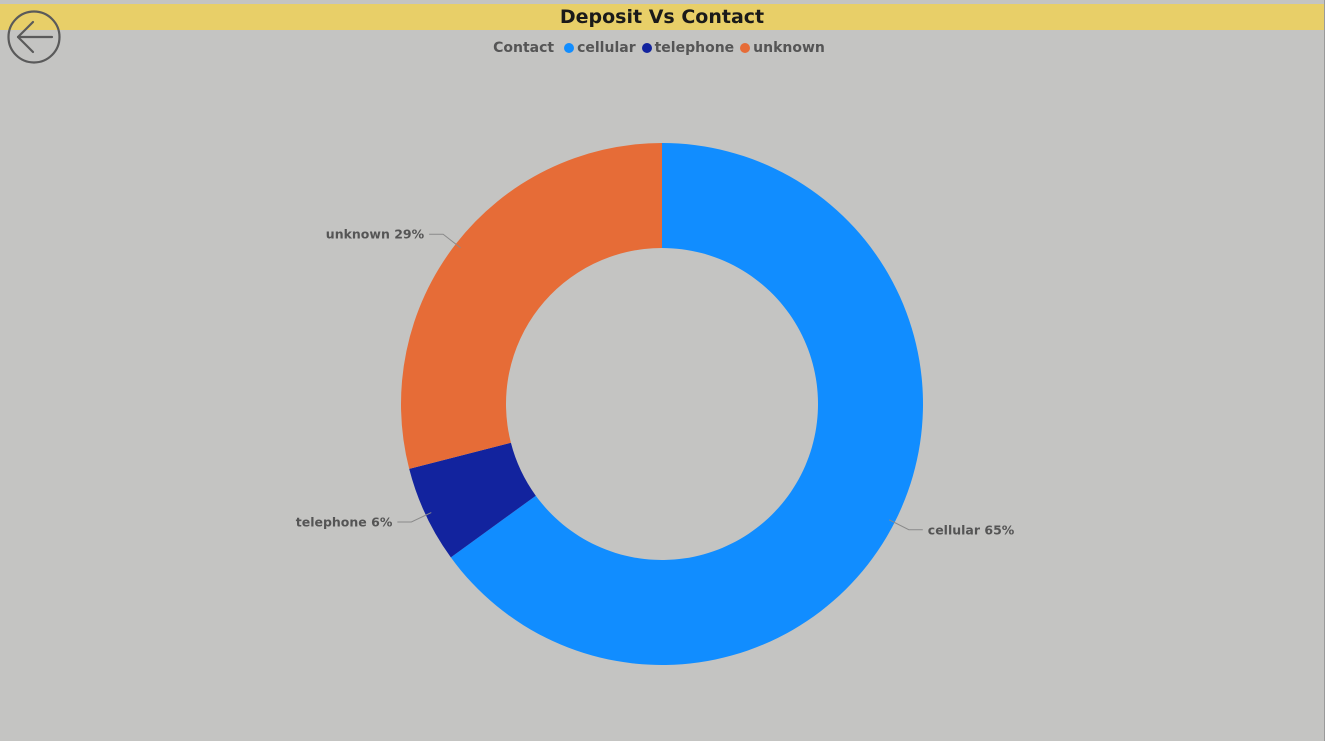 The image size is (1330, 741). What do you see at coordinates (971, 529) in the screenshot?
I see `data-label-cellular: cellular 65%` at bounding box center [971, 529].